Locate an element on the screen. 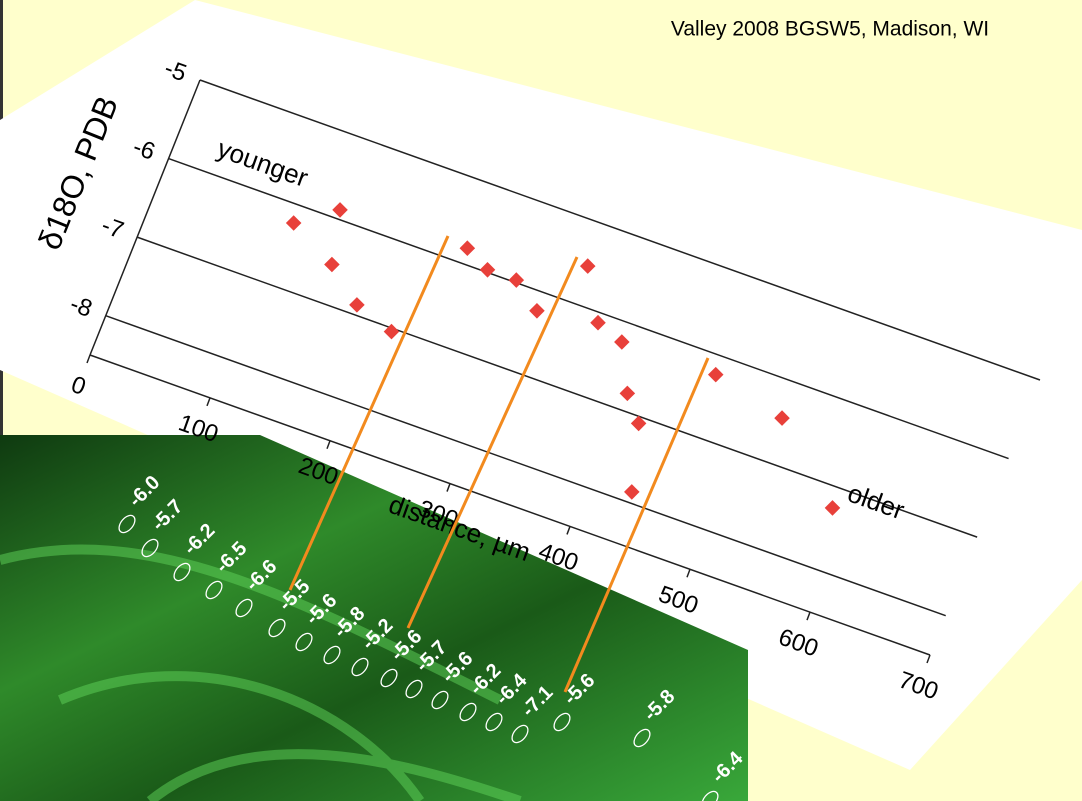 The width and height of the screenshot is (1082, 801). slide-title: Valley 2008 BGSW5, Madison, WI is located at coordinates (830, 29).